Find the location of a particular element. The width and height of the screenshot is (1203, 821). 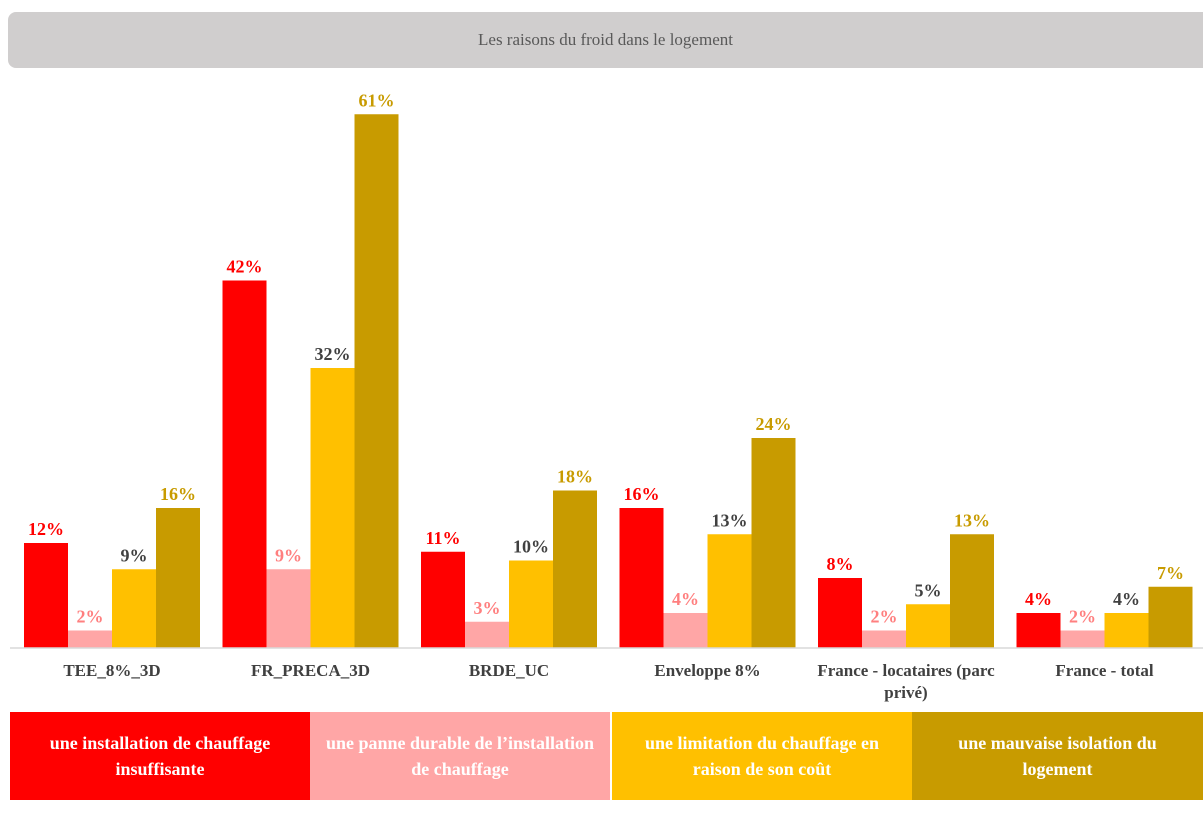

x-tick-label: BRDE_UC is located at coordinates (509, 670).